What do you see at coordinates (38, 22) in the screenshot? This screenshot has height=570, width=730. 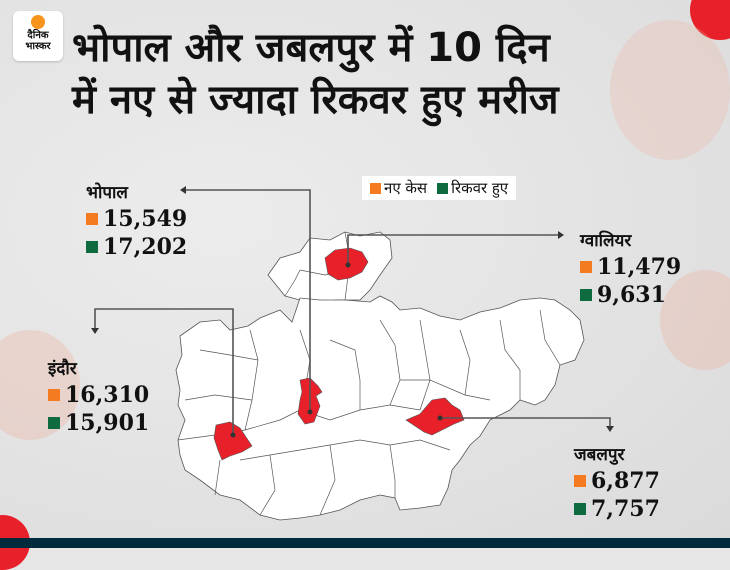 I see `sun-icon` at bounding box center [38, 22].